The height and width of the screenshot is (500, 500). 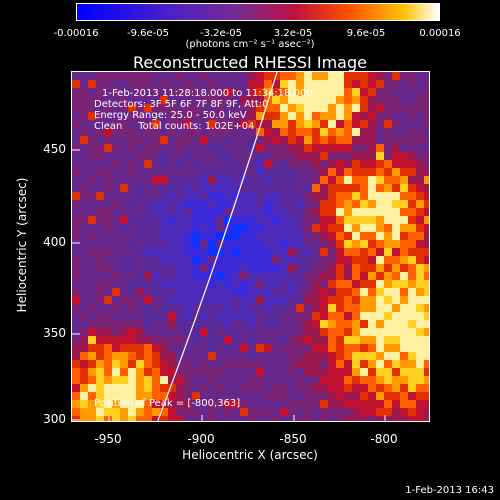 What do you see at coordinates (250, 44) in the screenshot?
I see `colorbar-units: (photons cm⁻² s⁻¹ asec⁻²)` at bounding box center [250, 44].